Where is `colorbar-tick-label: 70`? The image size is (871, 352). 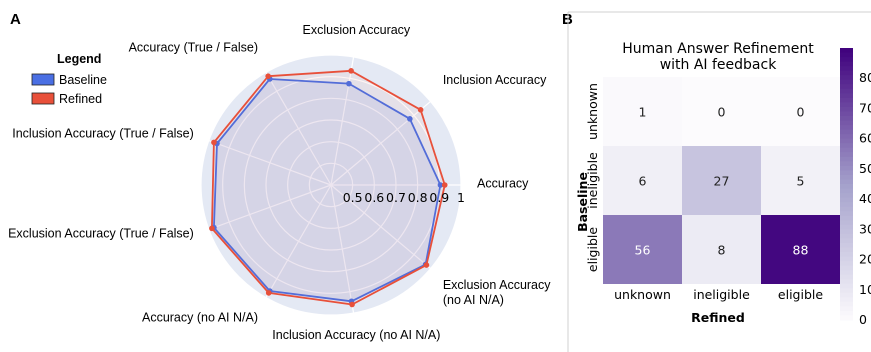 colorbar-tick-label: 70 is located at coordinates (865, 107).